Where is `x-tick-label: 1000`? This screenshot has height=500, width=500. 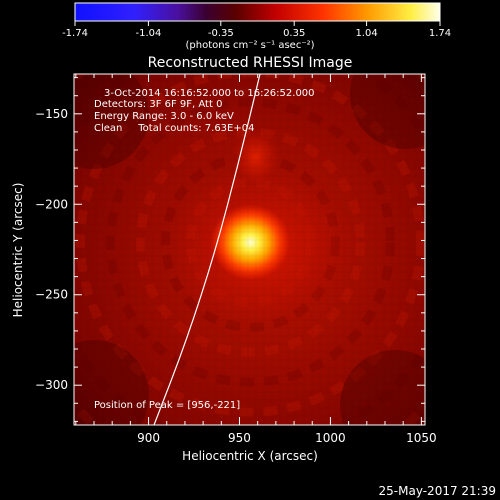
x-tick-label: 1000 is located at coordinates (330, 438).